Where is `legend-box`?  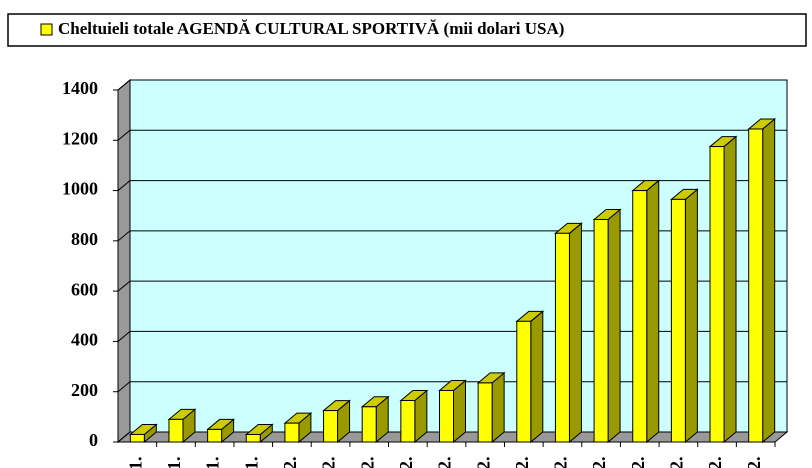
legend-box is located at coordinates (407, 30).